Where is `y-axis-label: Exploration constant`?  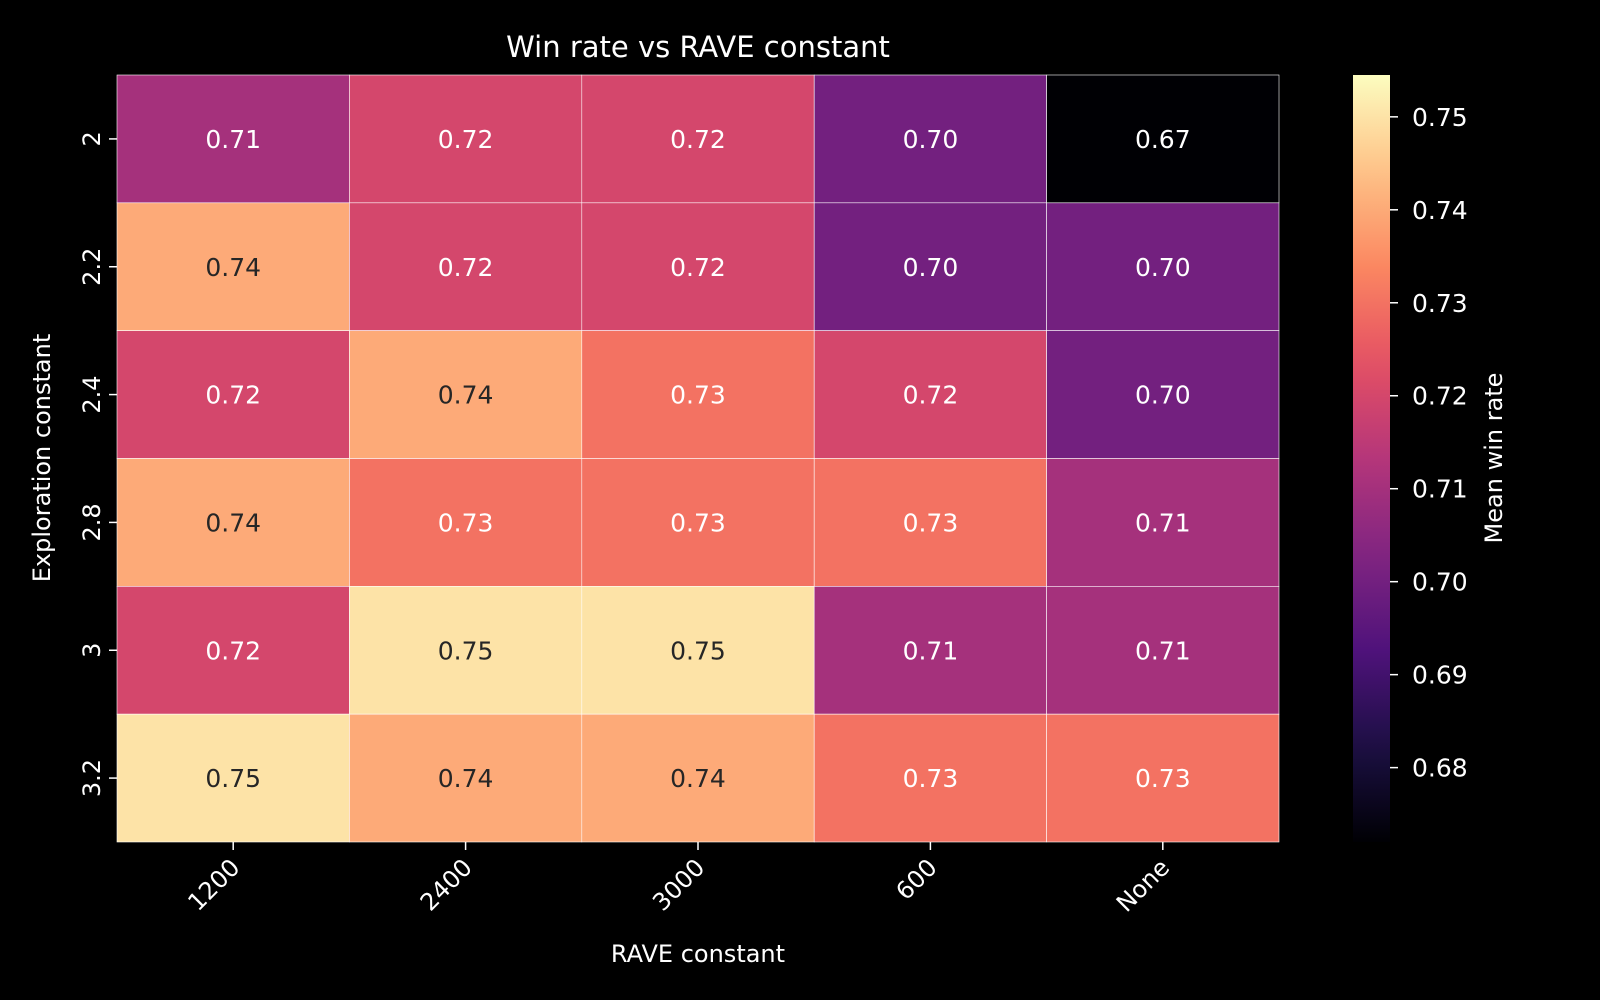
y-axis-label: Exploration constant is located at coordinates (42, 458).